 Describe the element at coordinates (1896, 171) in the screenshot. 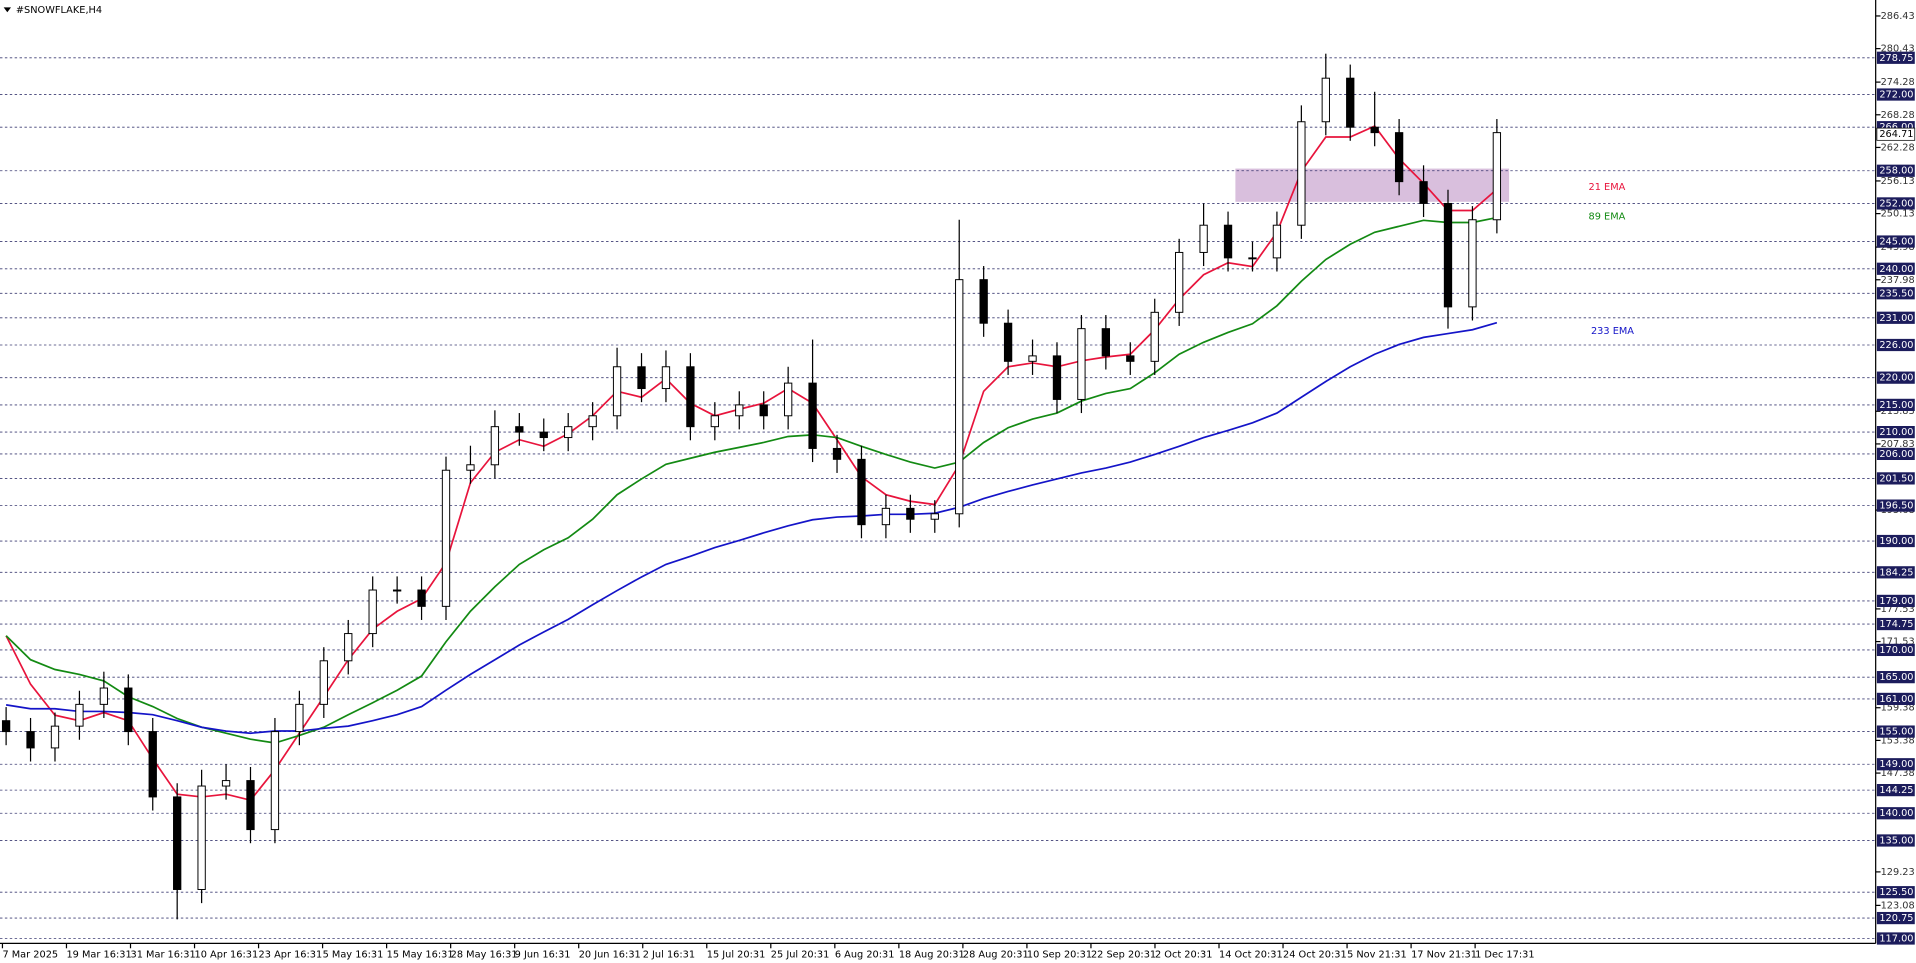

I see `level-label: 258.00` at that location.